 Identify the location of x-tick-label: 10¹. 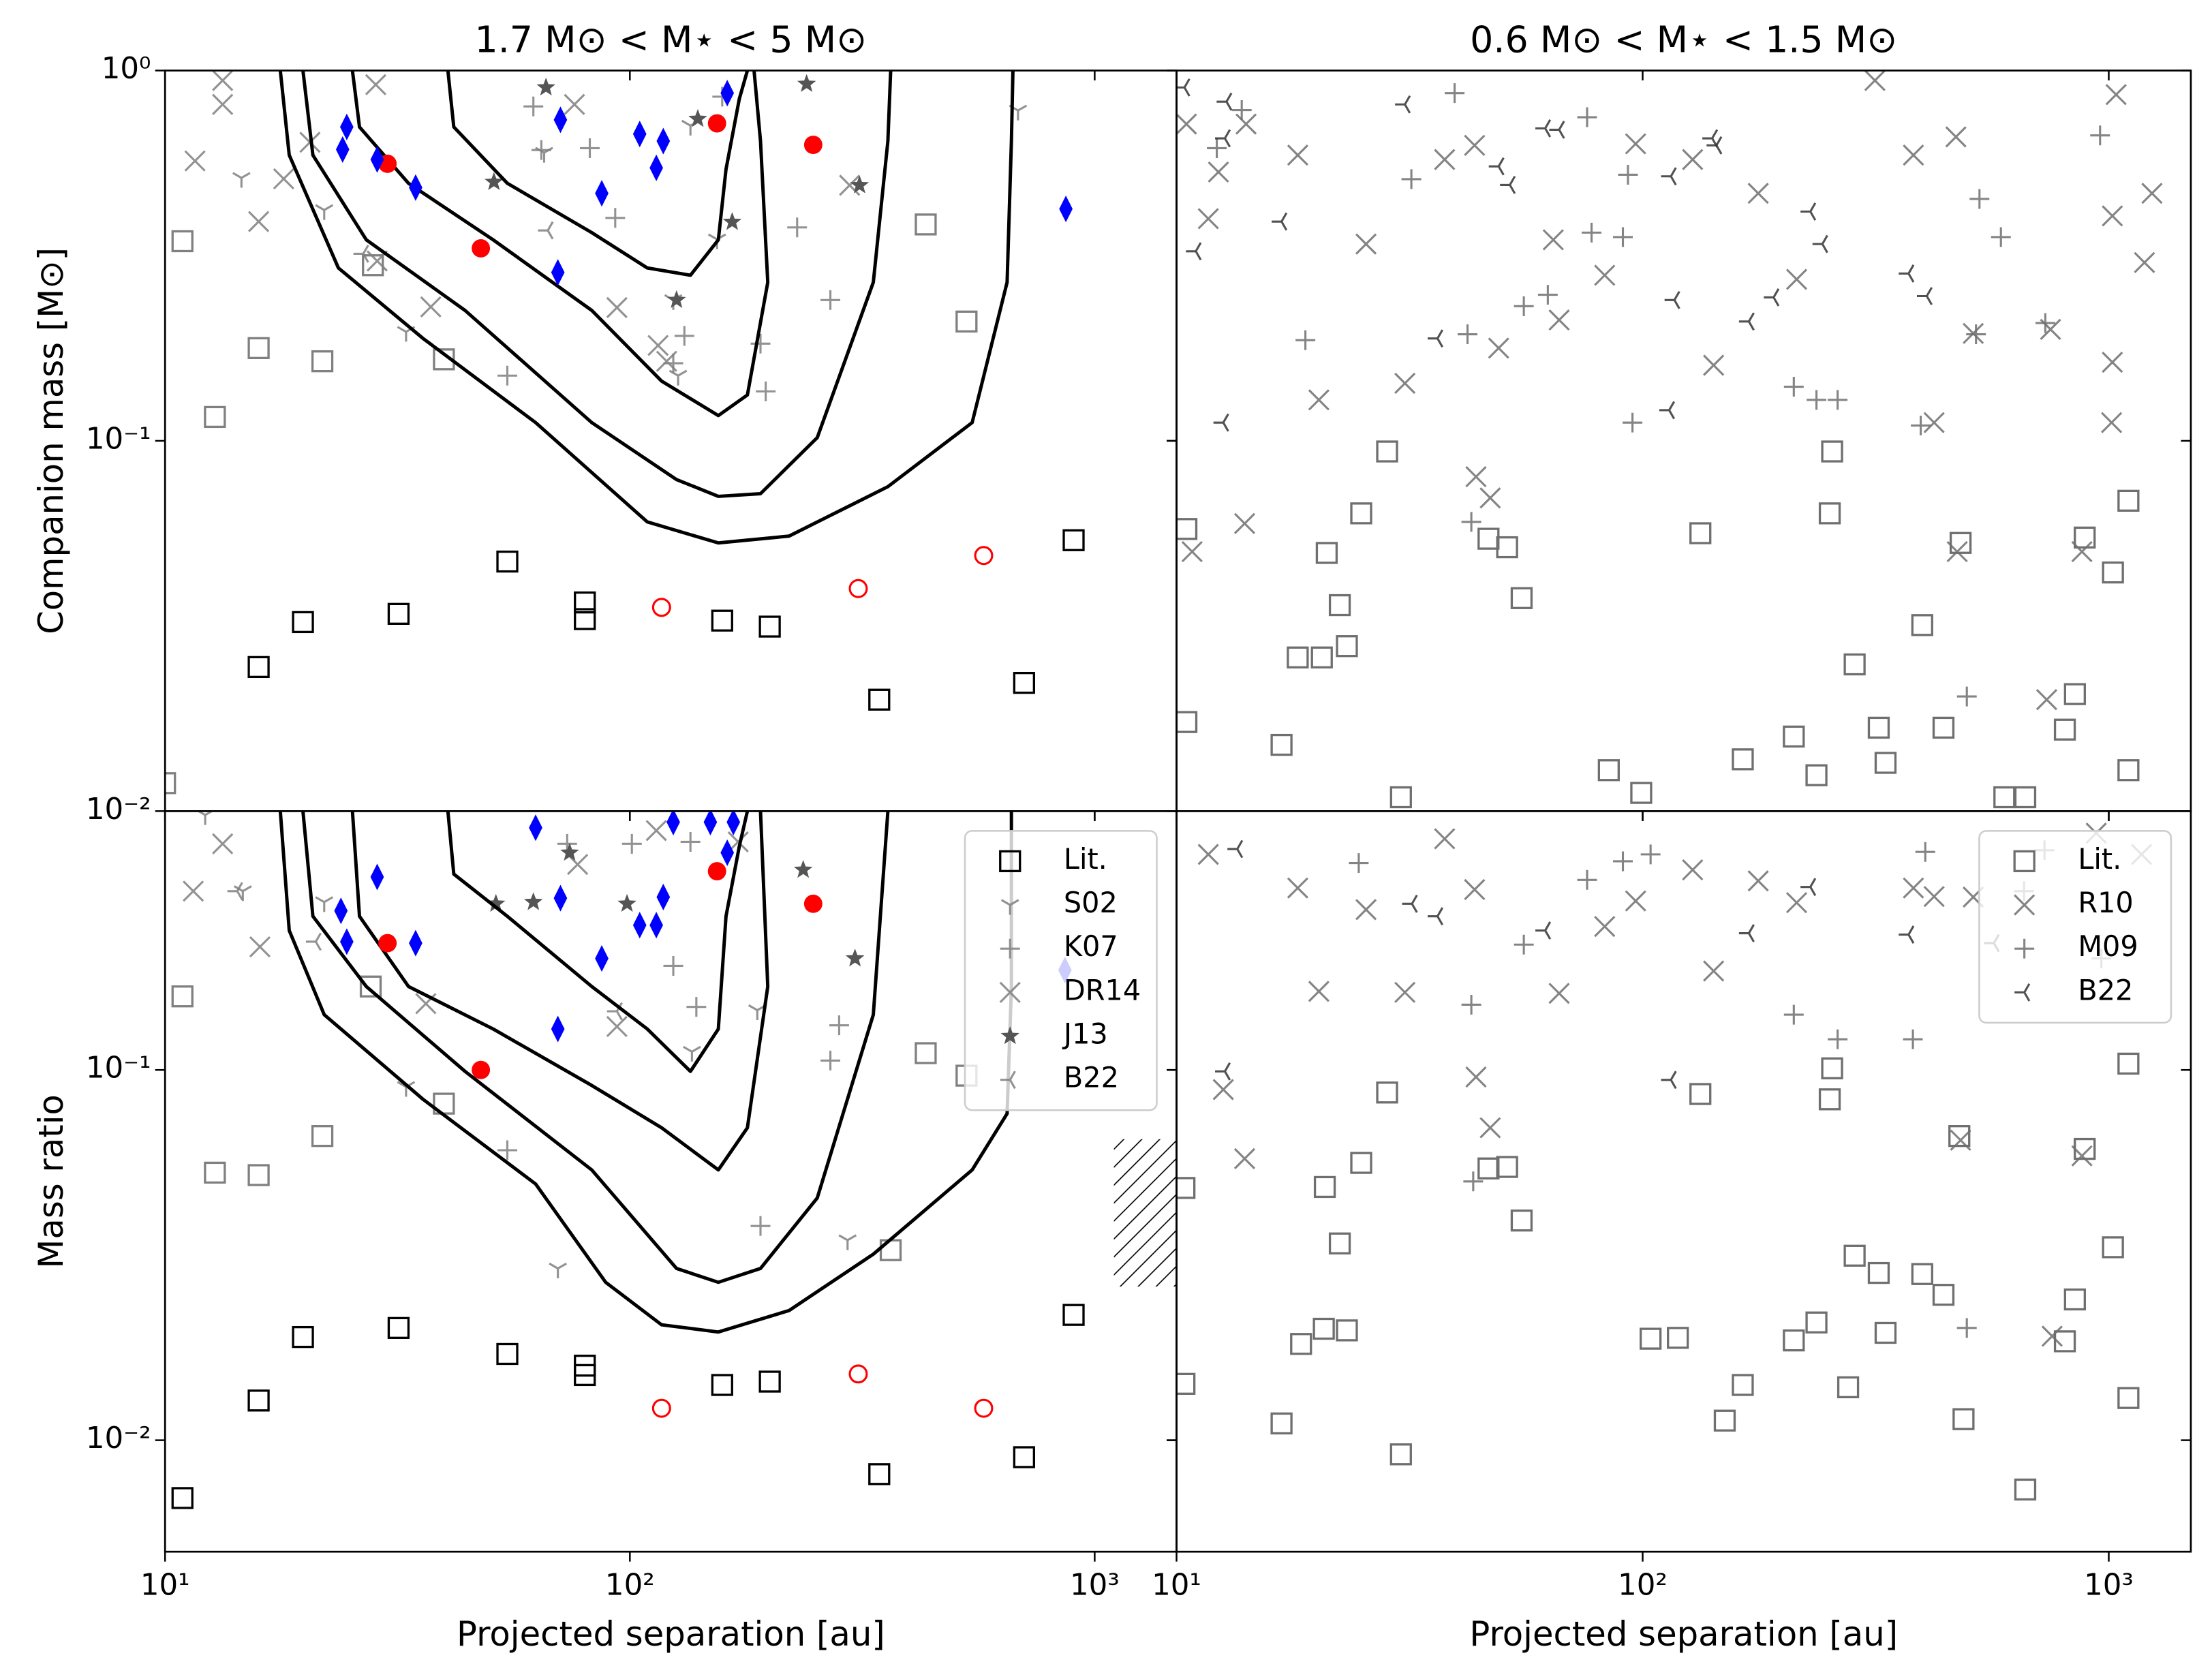
(1176, 1585).